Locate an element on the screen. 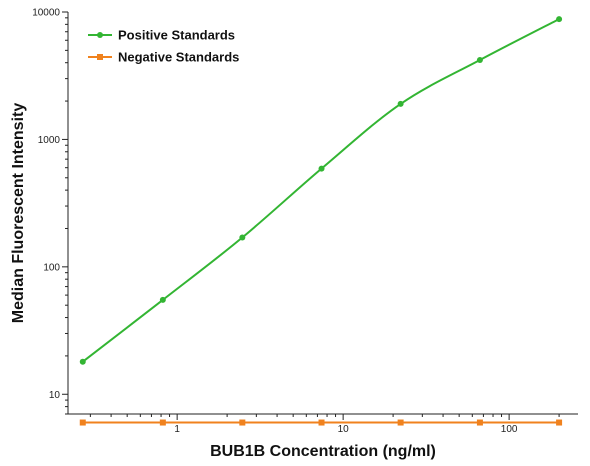 The height and width of the screenshot is (466, 590). y-axis-title: Median Fluorescent Intensity is located at coordinates (18, 213).